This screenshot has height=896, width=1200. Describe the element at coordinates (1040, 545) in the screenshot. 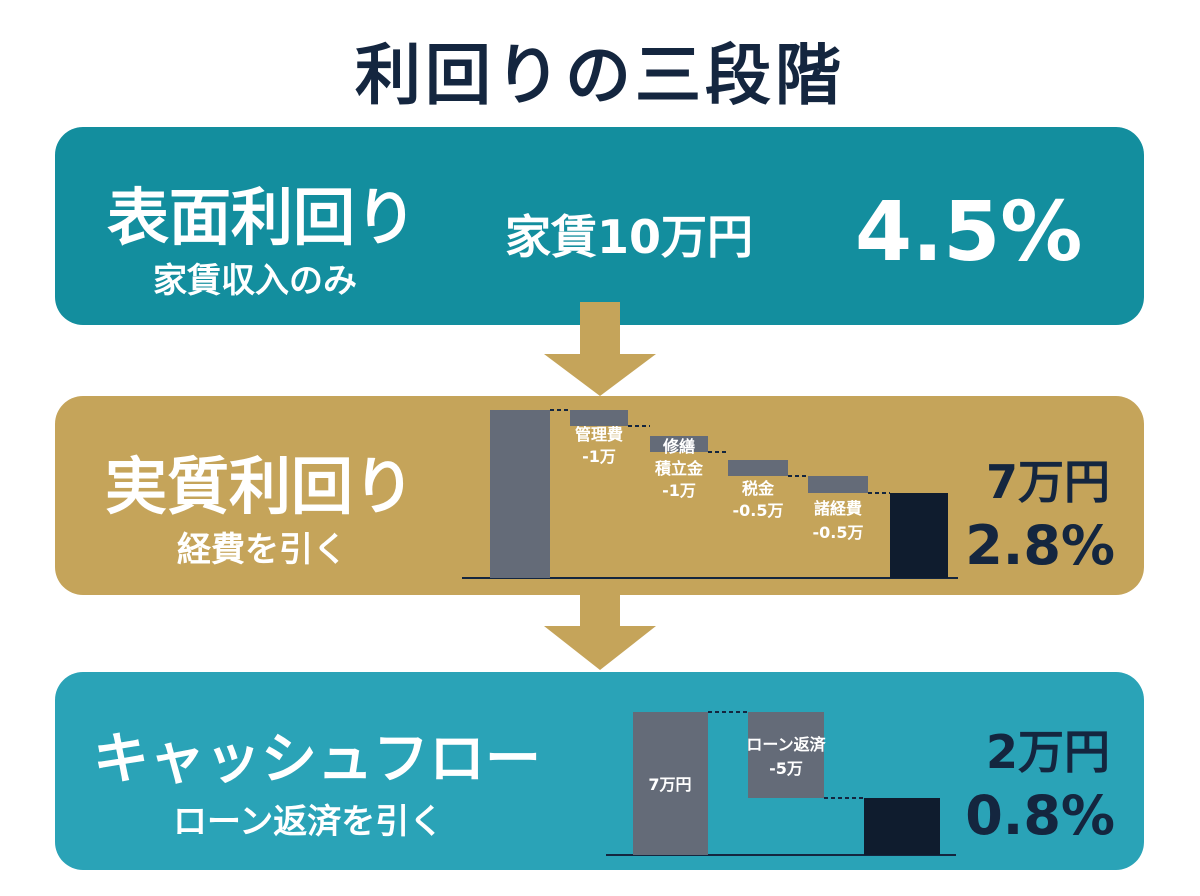

I see `real-yield-value: 2.8%` at that location.